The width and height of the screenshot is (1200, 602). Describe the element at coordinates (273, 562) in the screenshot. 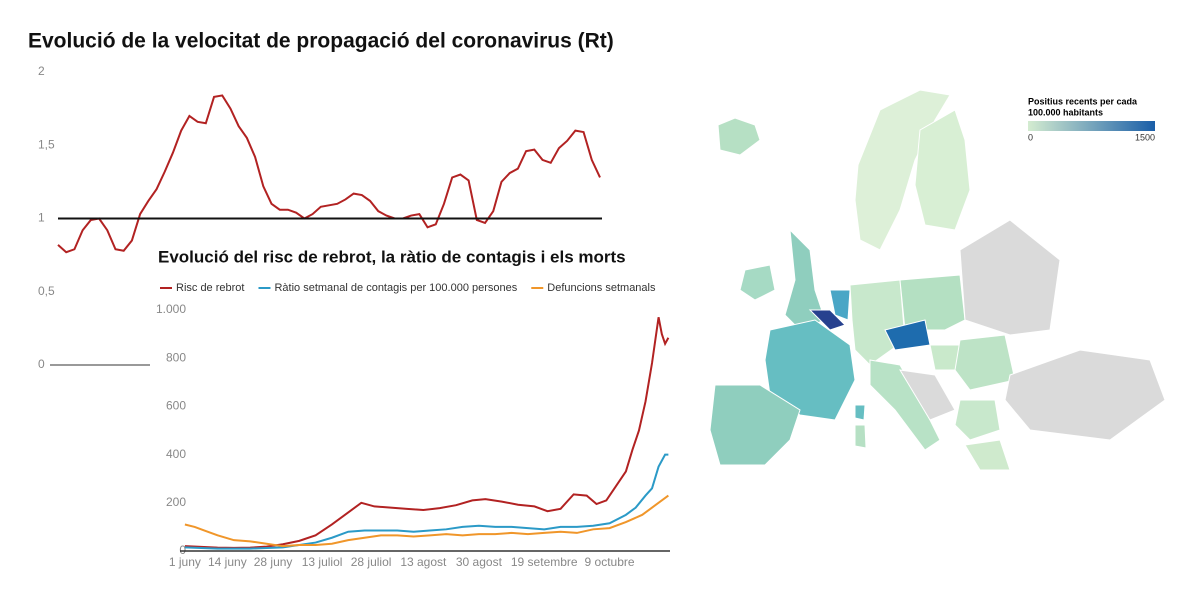

I see `x-tick-label: 28 juny` at that location.